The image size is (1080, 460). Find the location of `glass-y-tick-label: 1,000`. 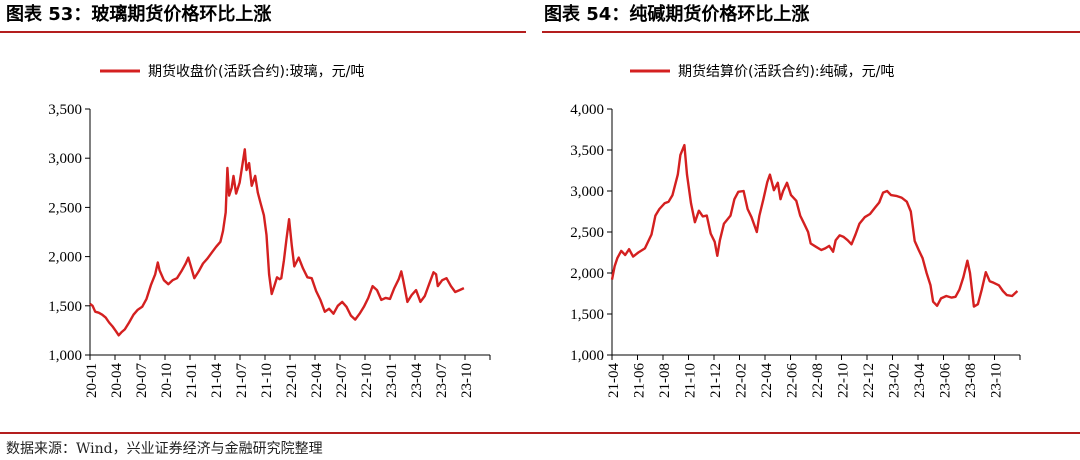

glass-y-tick-label: 1,000 is located at coordinates (65, 356).